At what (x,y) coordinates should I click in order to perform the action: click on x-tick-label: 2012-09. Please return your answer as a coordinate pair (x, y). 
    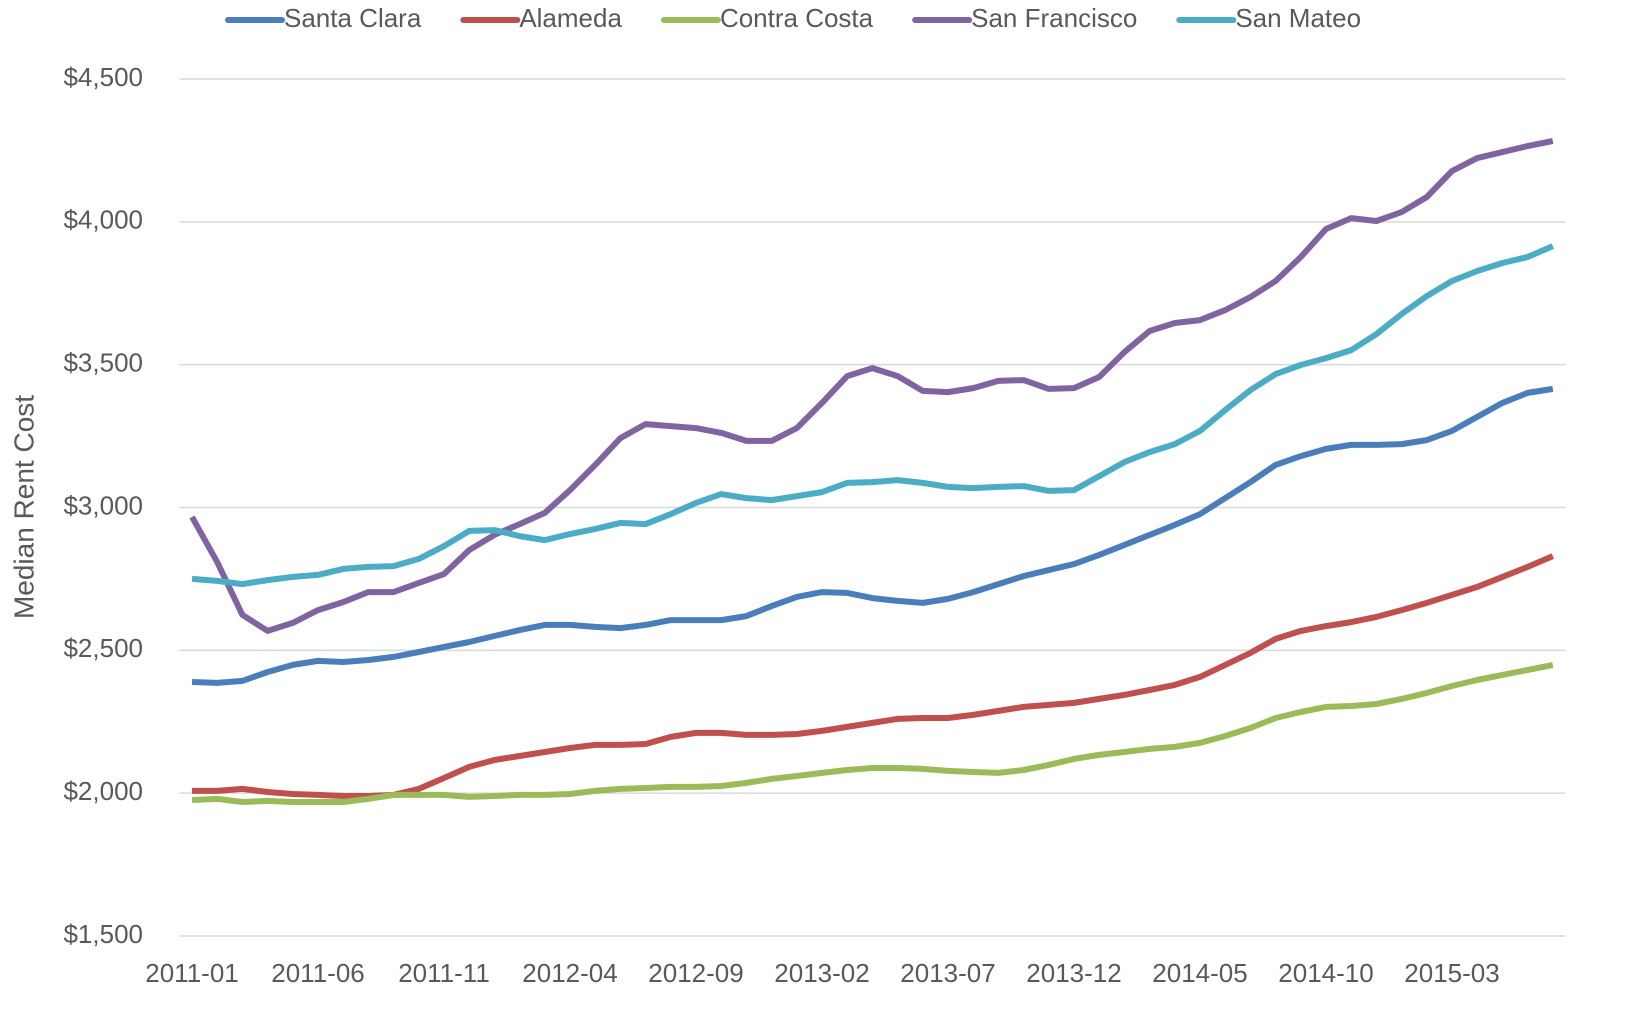
    Looking at the image, I should click on (695, 973).